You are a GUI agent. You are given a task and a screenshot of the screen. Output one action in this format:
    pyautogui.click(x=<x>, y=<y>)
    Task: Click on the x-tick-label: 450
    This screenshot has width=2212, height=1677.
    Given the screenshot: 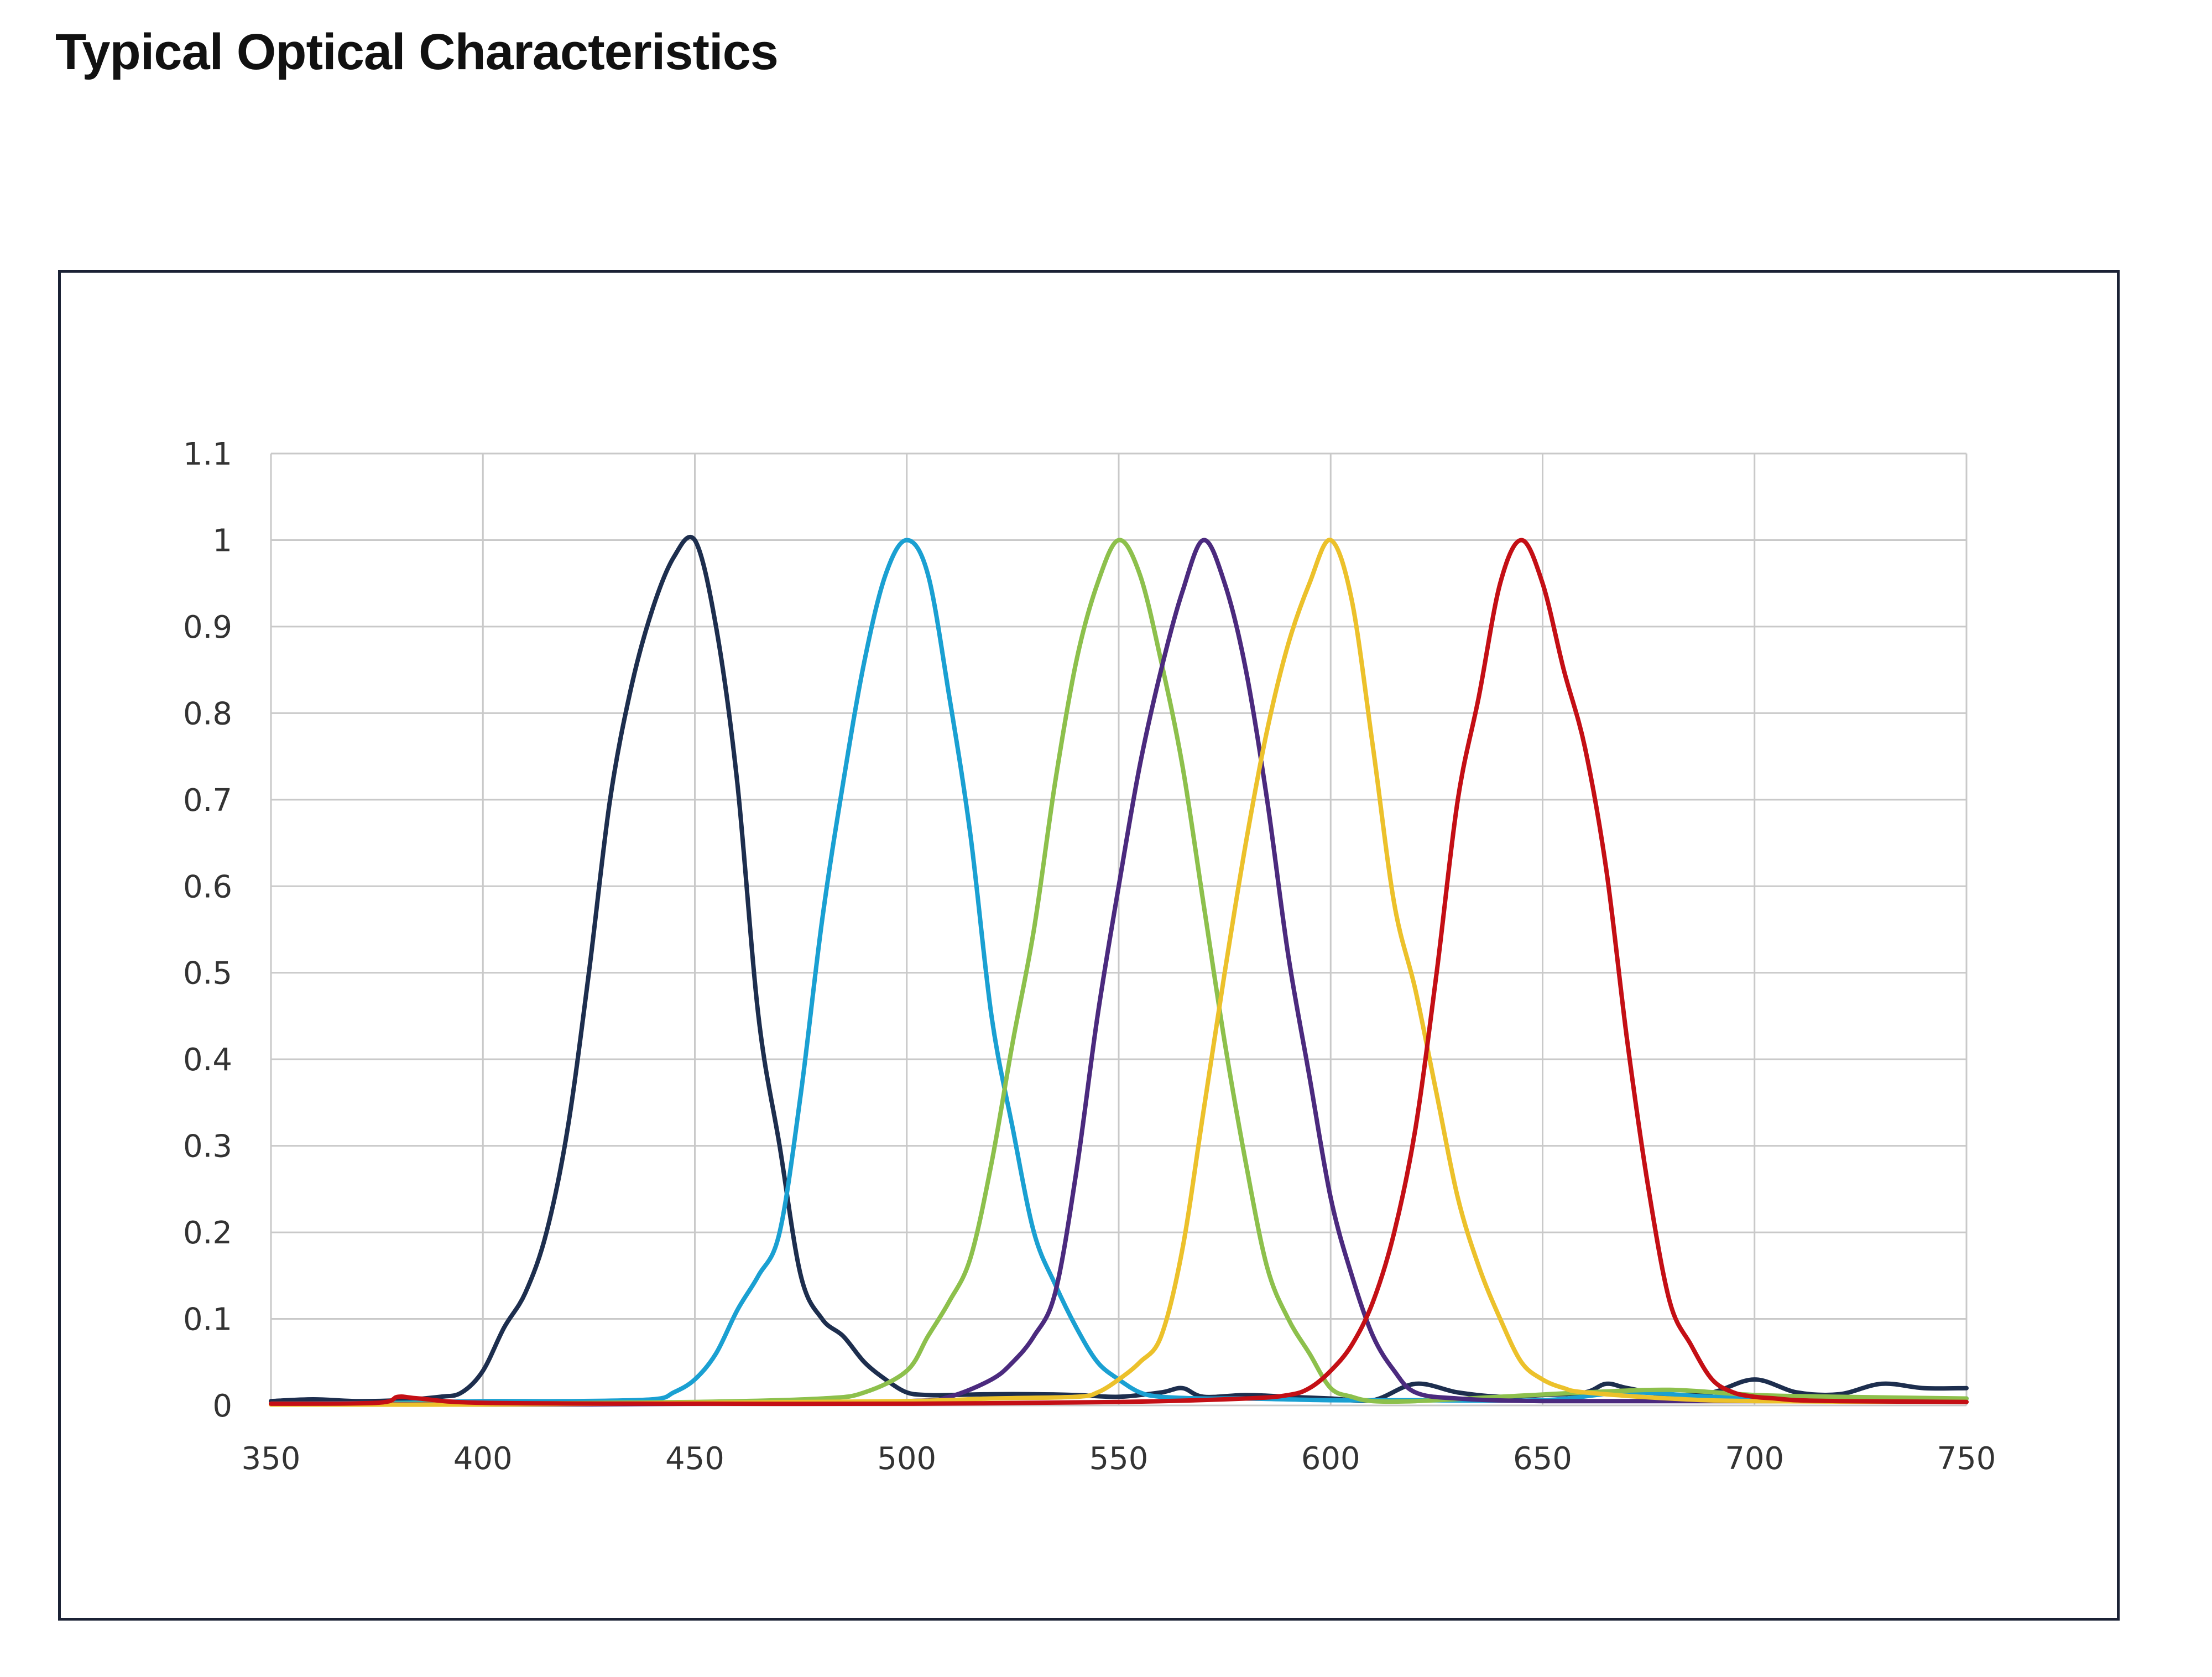 What is the action you would take?
    pyautogui.click(x=695, y=1459)
    